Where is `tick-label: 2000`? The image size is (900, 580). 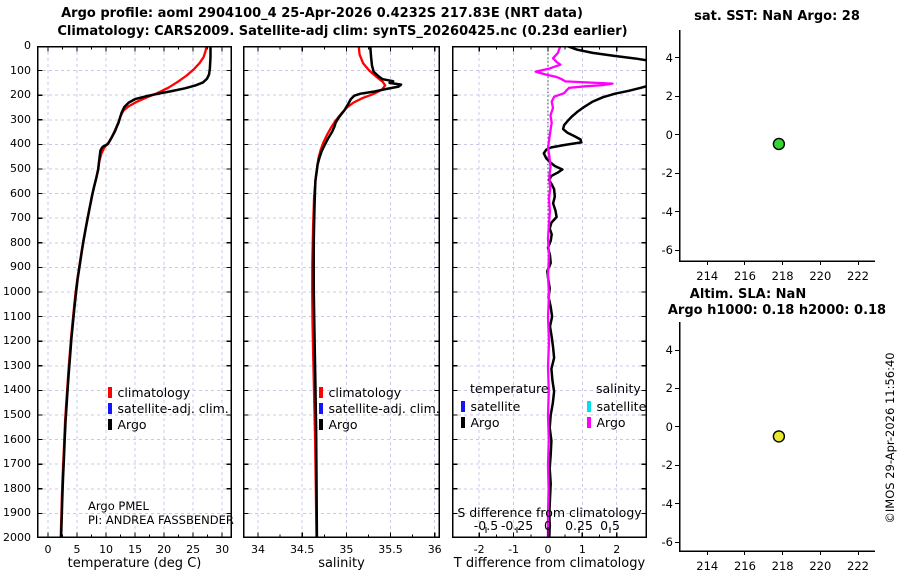
tick-label: 2000 is located at coordinates (17, 537).